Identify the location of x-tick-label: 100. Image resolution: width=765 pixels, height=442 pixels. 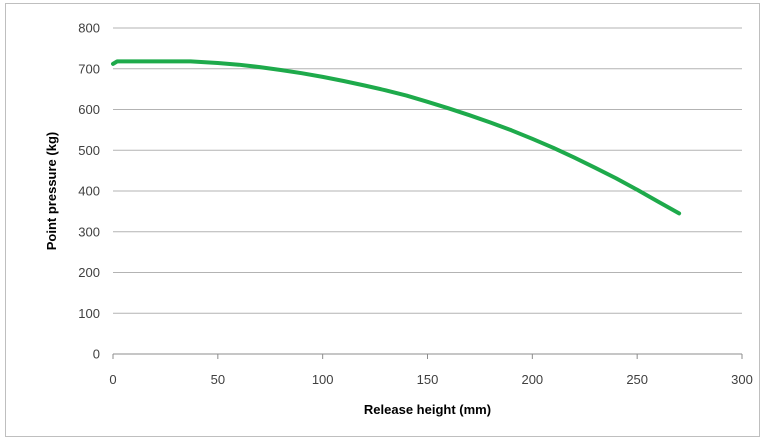
(323, 379).